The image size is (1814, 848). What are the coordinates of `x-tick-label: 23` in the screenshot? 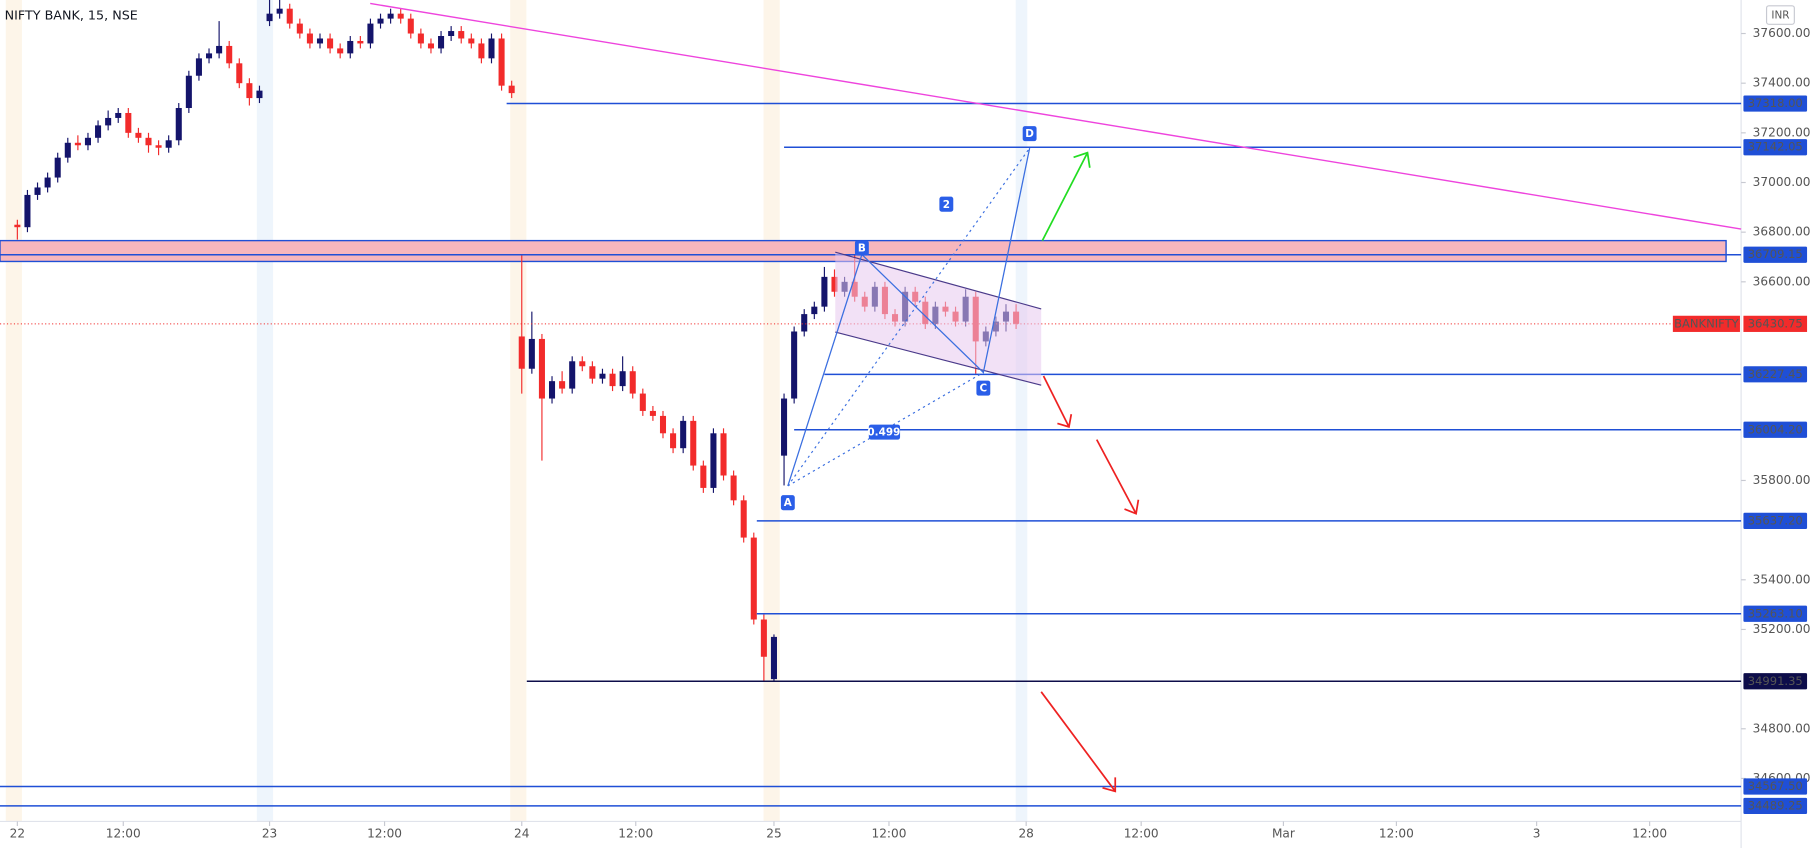 It's located at (269, 834).